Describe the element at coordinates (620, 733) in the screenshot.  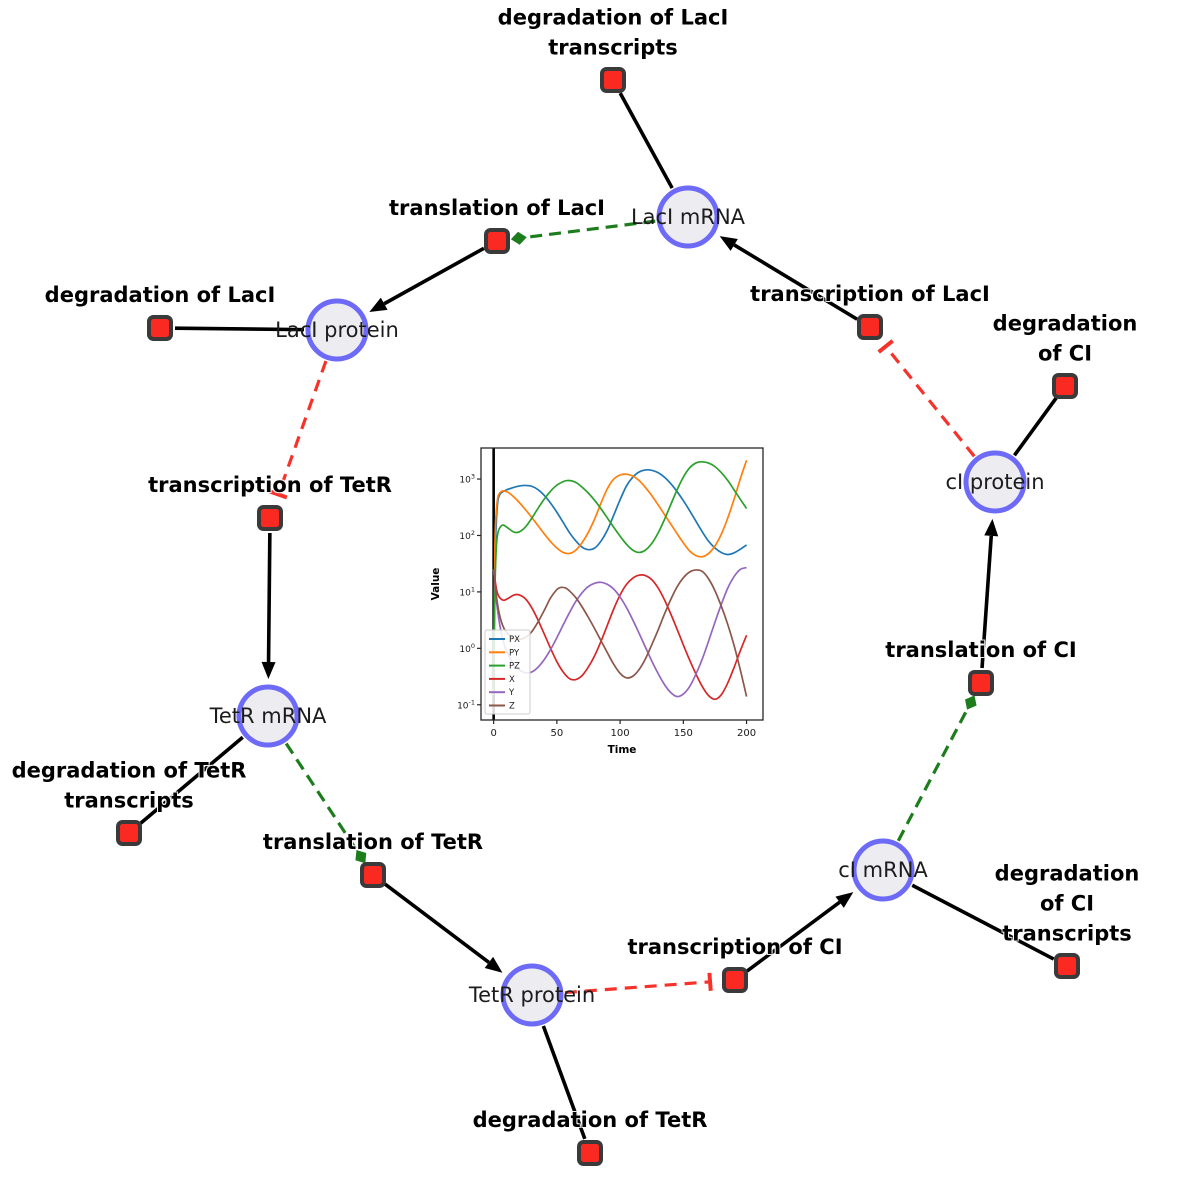
I see `x-tick-label: 100` at that location.